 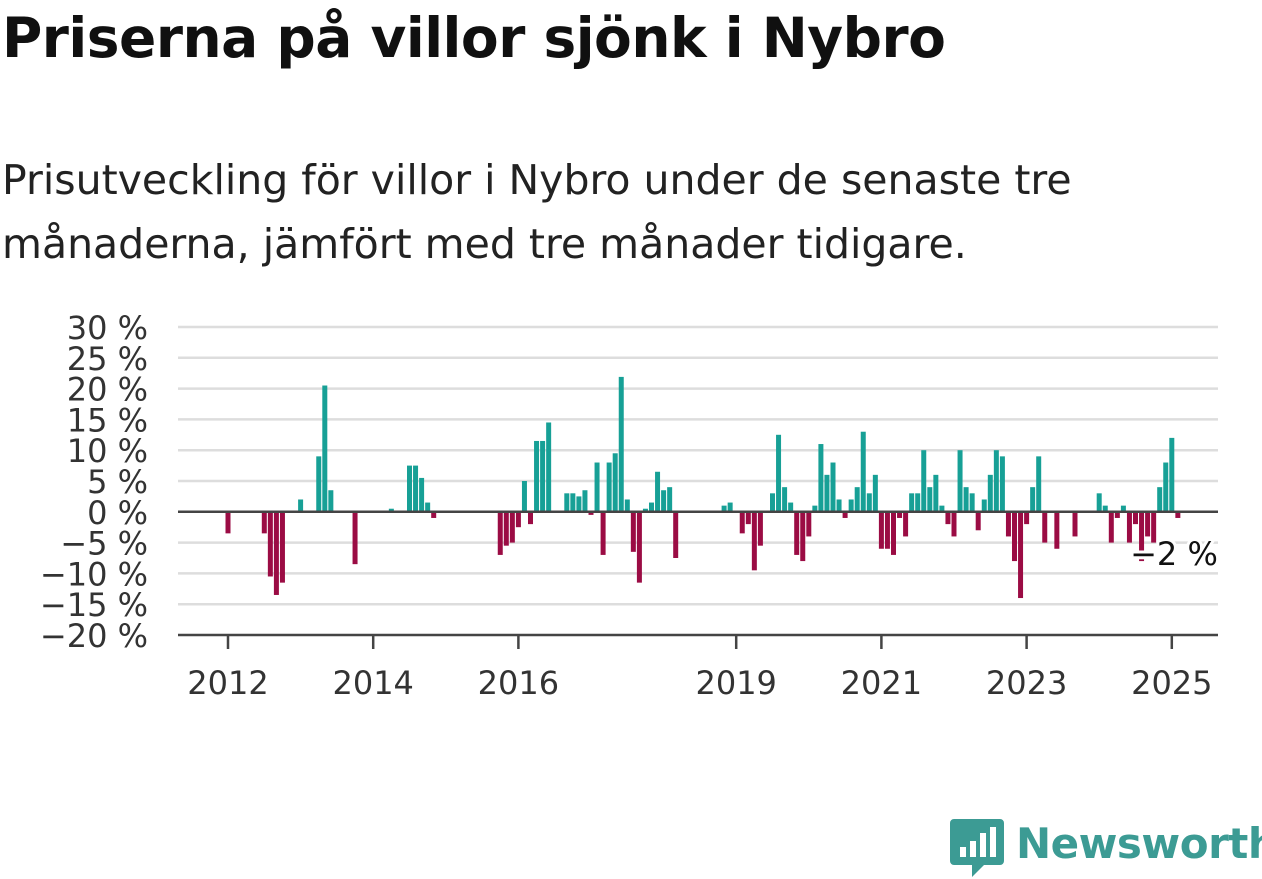 I want to click on x-axis-ticks: 2012 2014 2016 2019 2021 2023 2025, so click(x=700, y=668).